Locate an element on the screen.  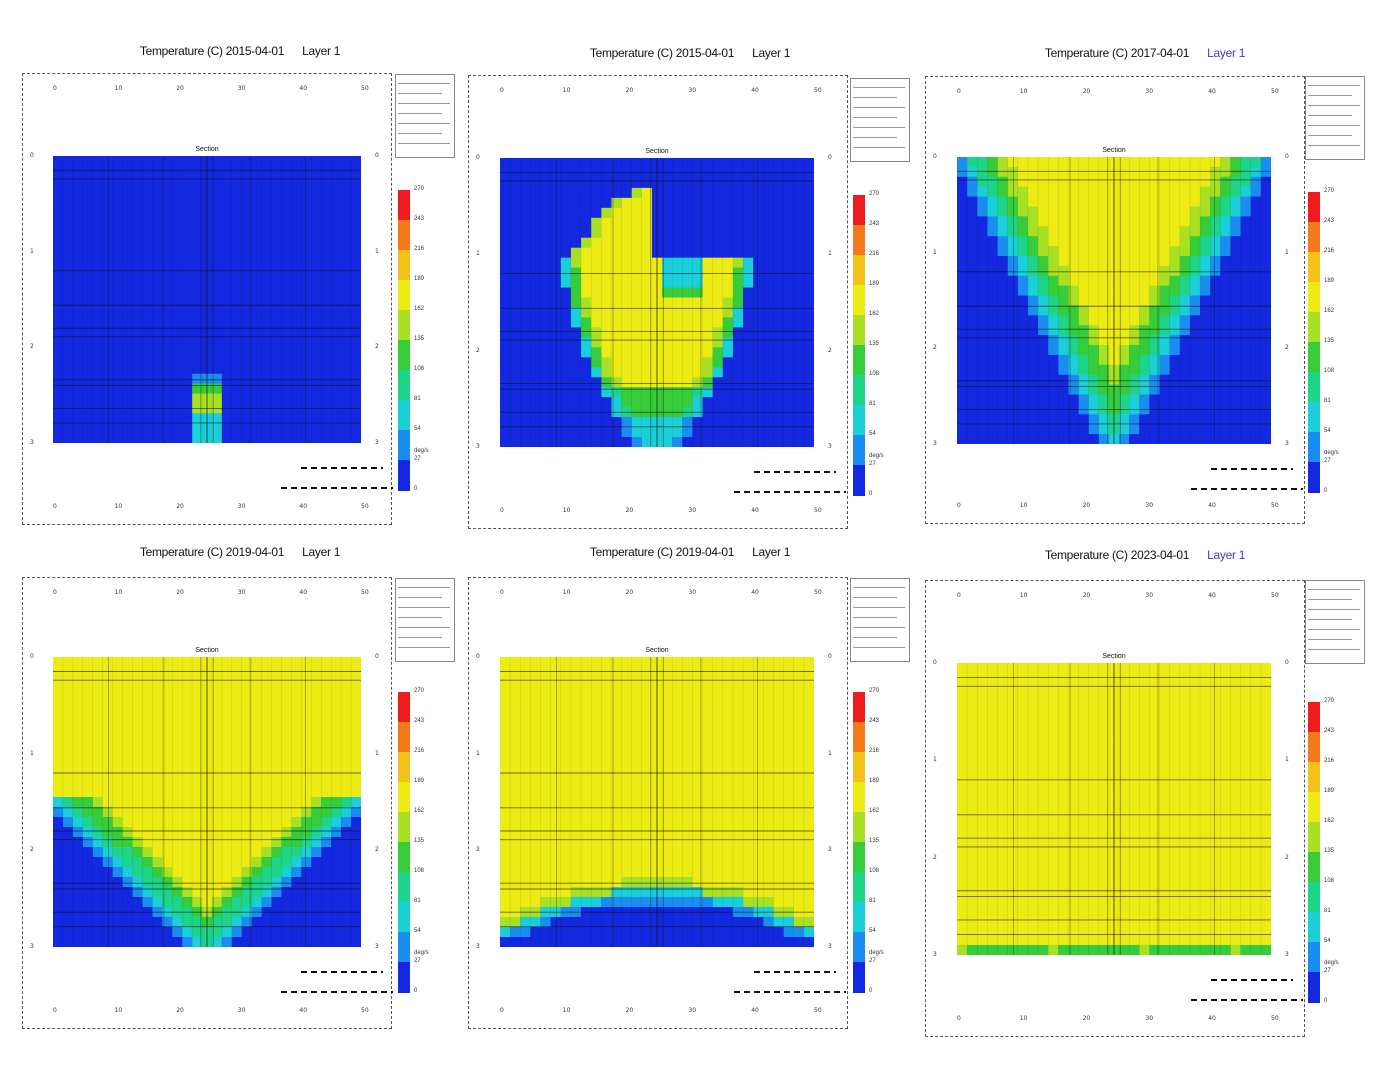
colorbar-tick-label: 0 is located at coordinates (416, 489).